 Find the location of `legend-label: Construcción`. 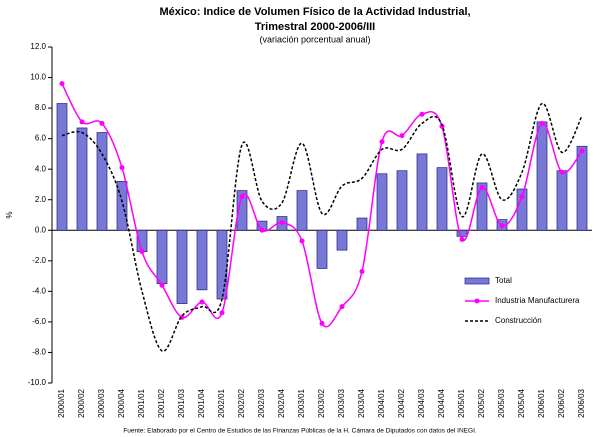

legend-label: Construcción is located at coordinates (518, 320).